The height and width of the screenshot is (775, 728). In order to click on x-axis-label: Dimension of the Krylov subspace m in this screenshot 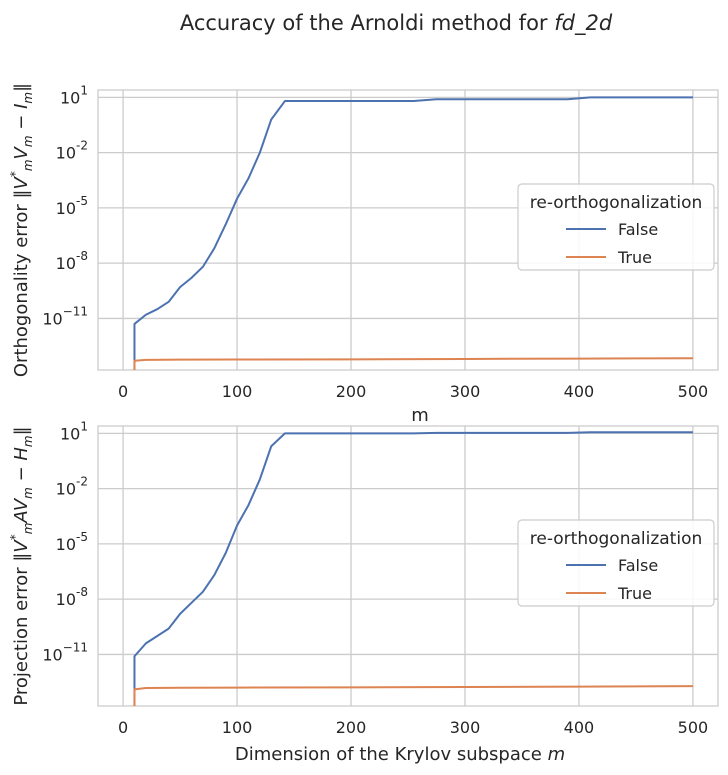, I will do `click(400, 754)`.